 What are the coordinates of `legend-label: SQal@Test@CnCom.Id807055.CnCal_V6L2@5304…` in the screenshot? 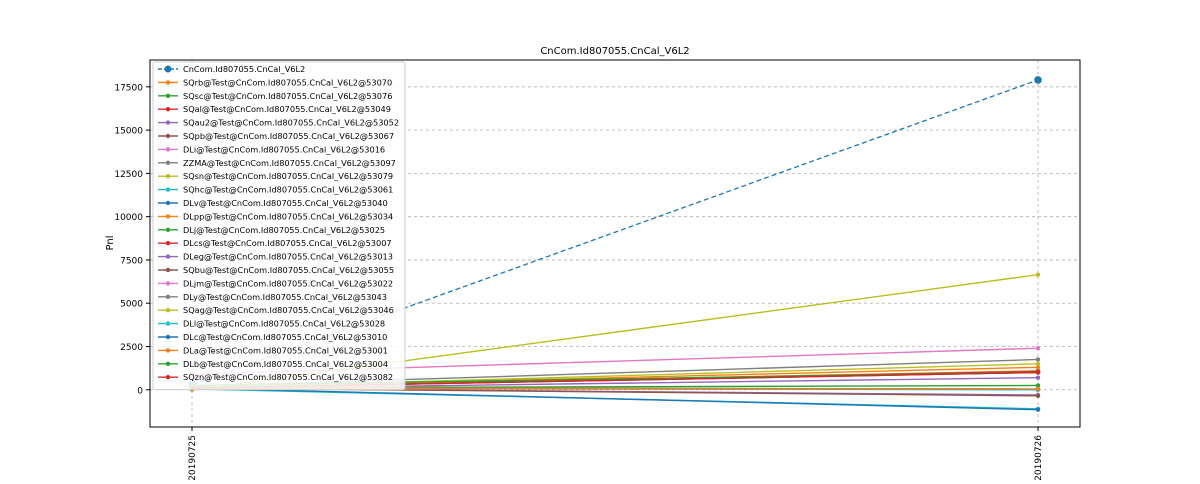 It's located at (287, 109).